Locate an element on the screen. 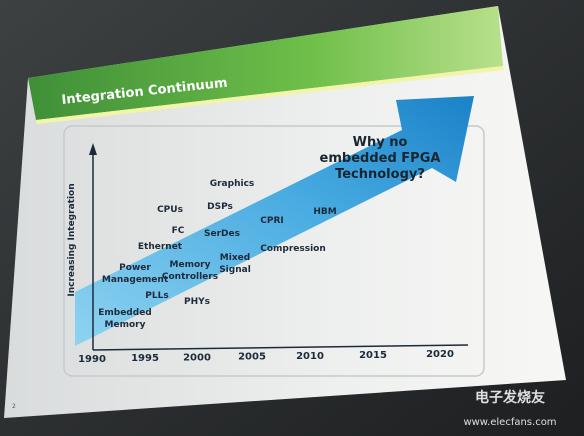 The width and height of the screenshot is (584, 436). milestone-label: Controllers is located at coordinates (190, 277).